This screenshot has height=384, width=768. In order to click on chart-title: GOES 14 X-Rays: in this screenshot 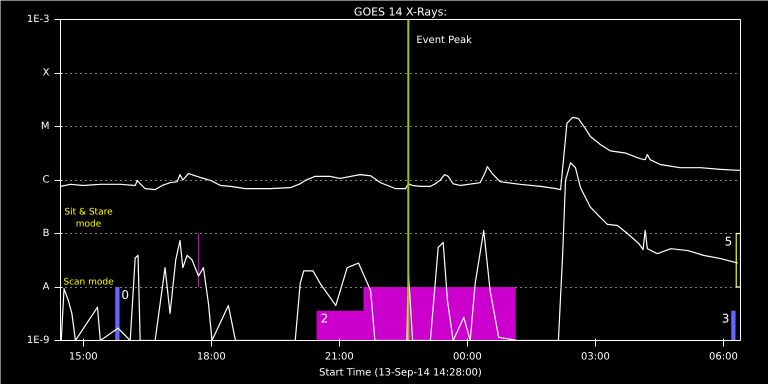, I will do `click(401, 12)`.